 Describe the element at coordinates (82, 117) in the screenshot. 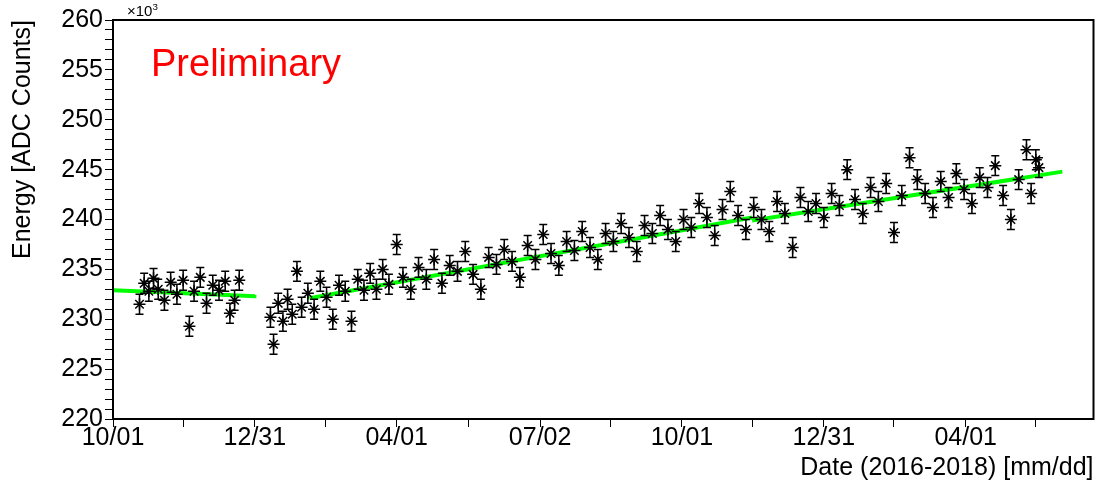

I see `y-tick-label: 250` at that location.